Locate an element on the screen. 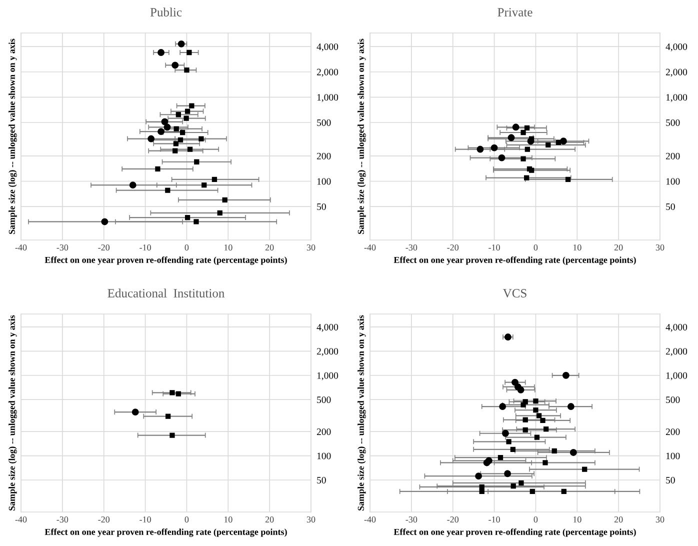  chart-title: VCS is located at coordinates (514, 293).